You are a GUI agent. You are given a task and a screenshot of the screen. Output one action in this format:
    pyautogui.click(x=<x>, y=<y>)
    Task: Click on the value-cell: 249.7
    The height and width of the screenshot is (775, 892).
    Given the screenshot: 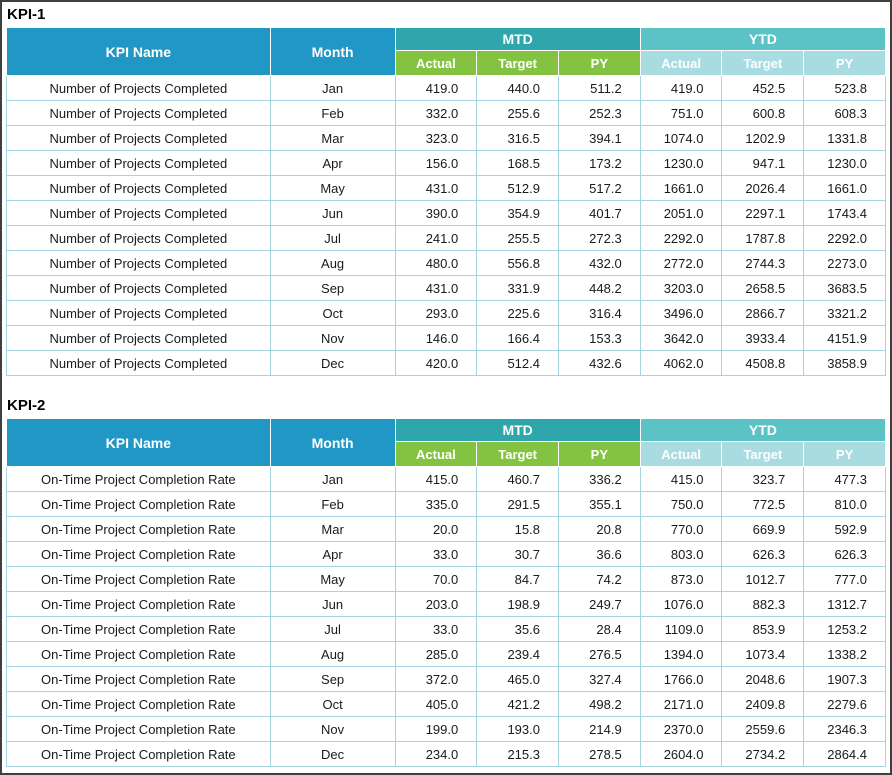 What is the action you would take?
    pyautogui.click(x=599, y=604)
    